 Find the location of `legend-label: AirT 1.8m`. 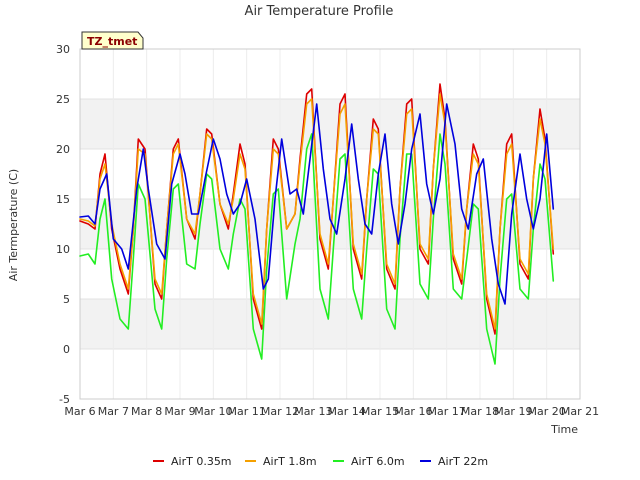

legend-label: AirT 1.8m is located at coordinates (290, 461).